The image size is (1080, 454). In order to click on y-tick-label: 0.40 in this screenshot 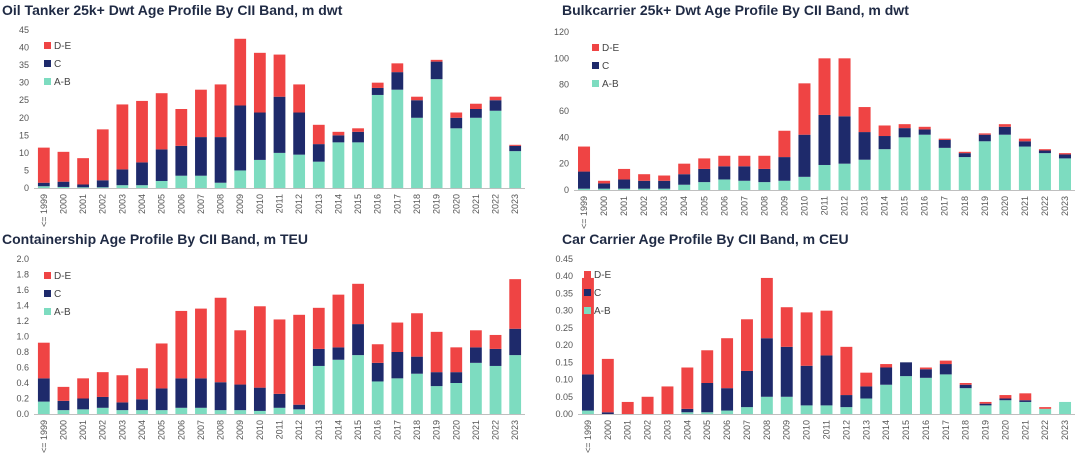, I will do `click(564, 276)`.